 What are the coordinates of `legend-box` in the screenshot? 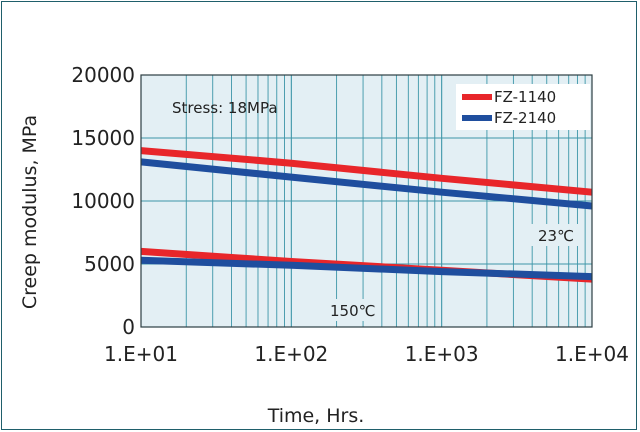 It's located at (523, 107).